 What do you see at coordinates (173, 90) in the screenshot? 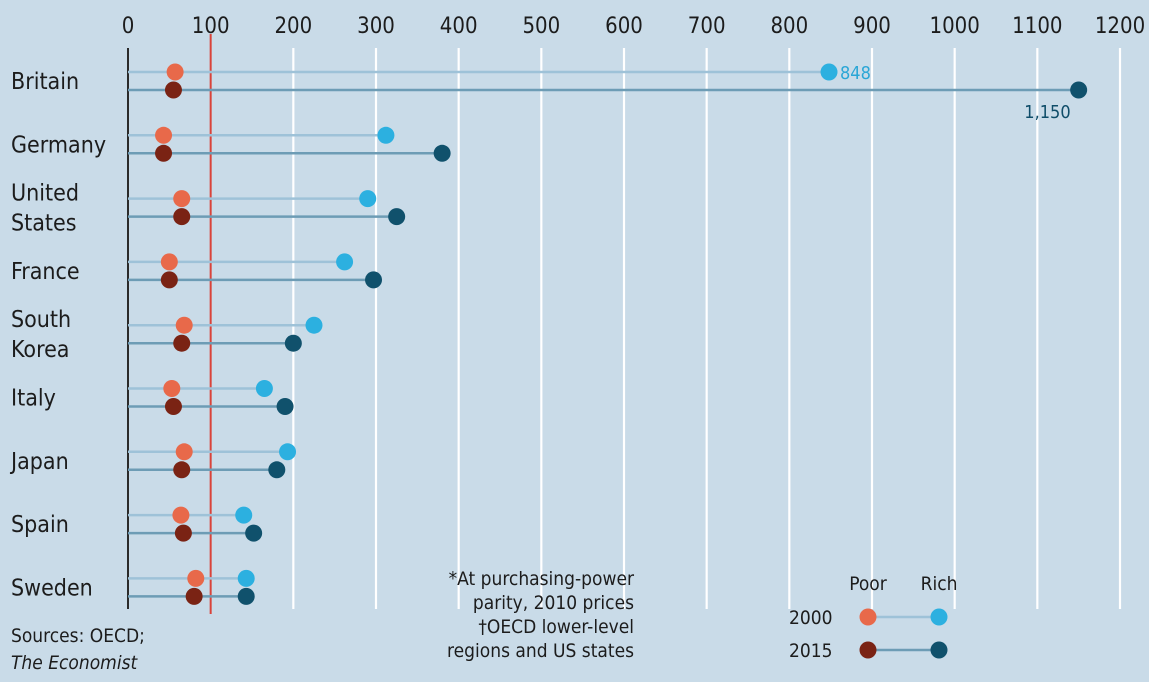
I see `point-poor-2015-britain` at bounding box center [173, 90].